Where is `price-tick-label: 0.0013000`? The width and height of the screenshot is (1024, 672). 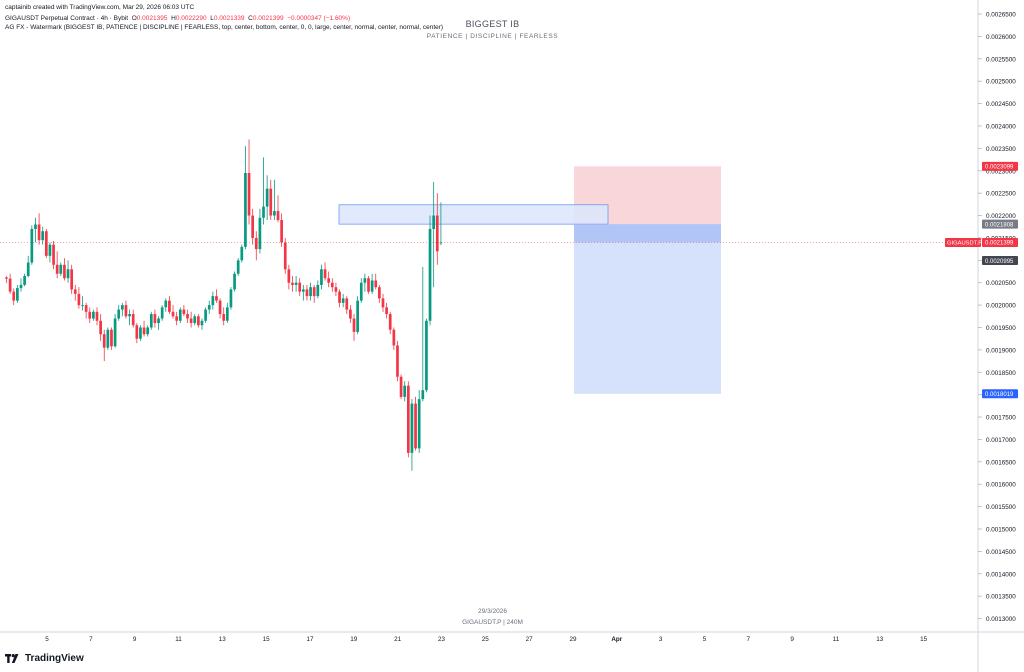
price-tick-label: 0.0013000 is located at coordinates (1001, 619).